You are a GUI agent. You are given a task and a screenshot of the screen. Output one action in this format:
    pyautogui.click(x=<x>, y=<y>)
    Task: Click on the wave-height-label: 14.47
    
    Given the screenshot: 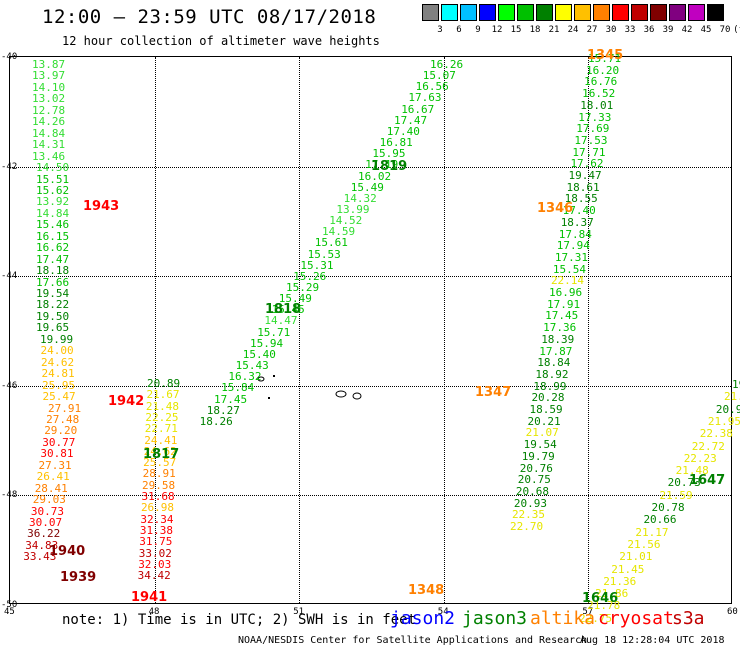 What is the action you would take?
    pyautogui.click(x=281, y=321)
    